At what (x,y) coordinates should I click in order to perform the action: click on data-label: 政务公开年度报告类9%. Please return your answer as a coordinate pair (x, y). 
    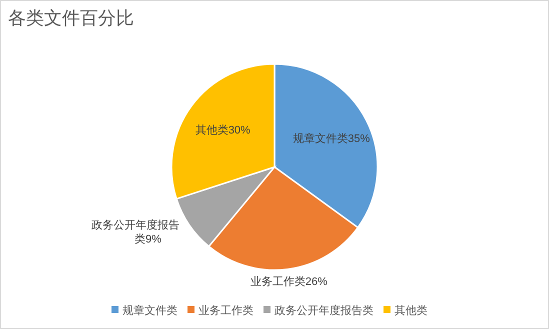
    Looking at the image, I should click on (135, 232).